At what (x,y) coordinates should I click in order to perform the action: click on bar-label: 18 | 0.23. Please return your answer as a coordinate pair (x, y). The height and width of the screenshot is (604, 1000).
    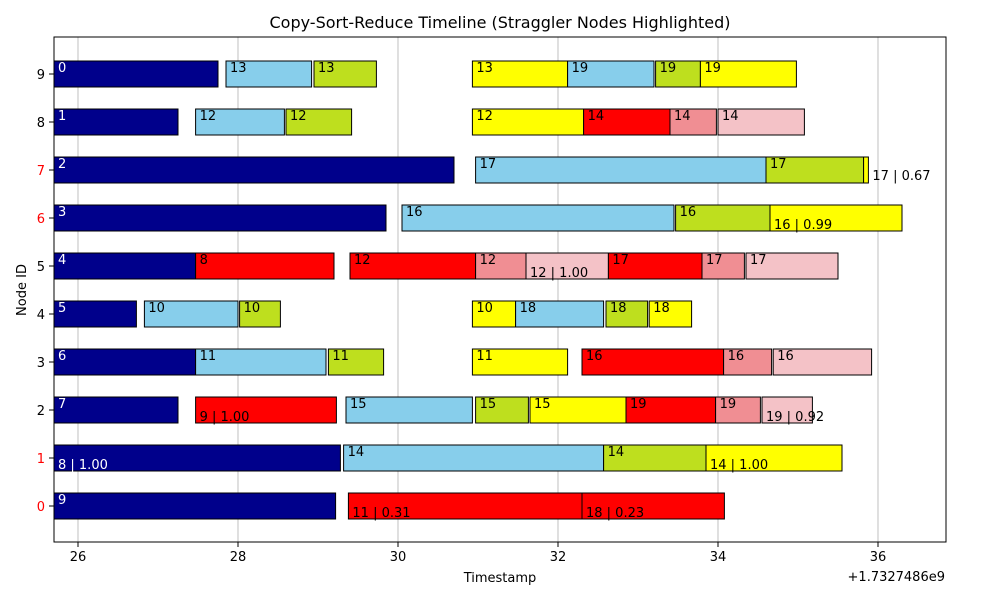
    Looking at the image, I should click on (615, 513).